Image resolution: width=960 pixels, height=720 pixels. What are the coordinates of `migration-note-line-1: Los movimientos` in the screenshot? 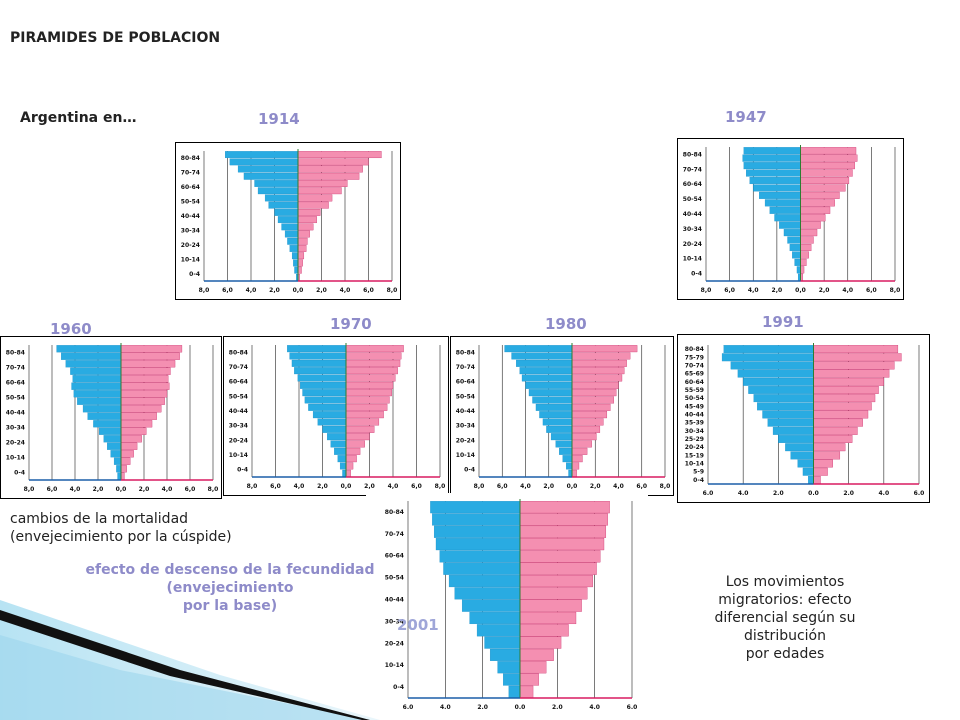 It's located at (785, 582).